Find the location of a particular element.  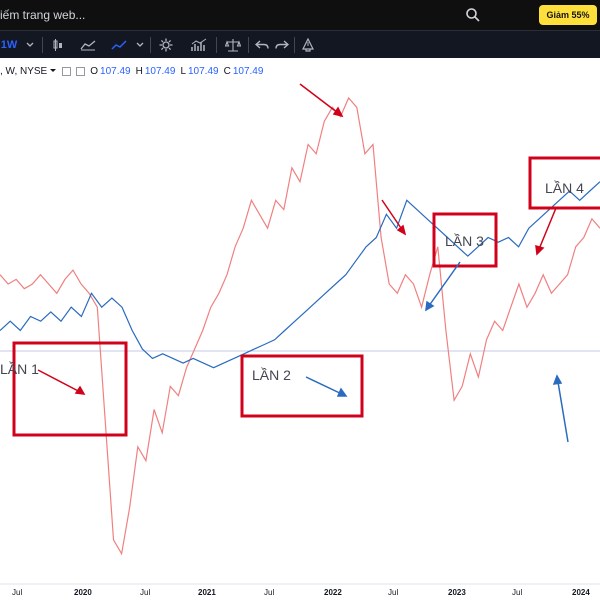

low-value: 107.49 is located at coordinates (203, 71).